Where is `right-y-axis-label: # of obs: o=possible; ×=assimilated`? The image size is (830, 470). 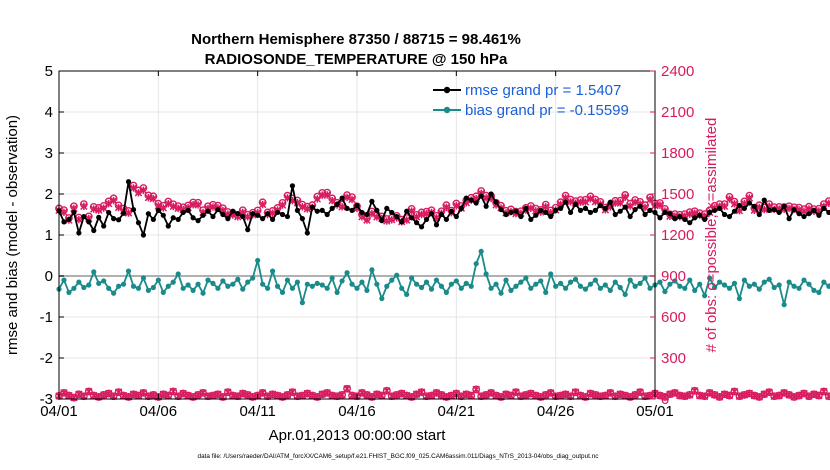 right-y-axis-label: # of obs: o=possible; ×=assimilated is located at coordinates (711, 235).